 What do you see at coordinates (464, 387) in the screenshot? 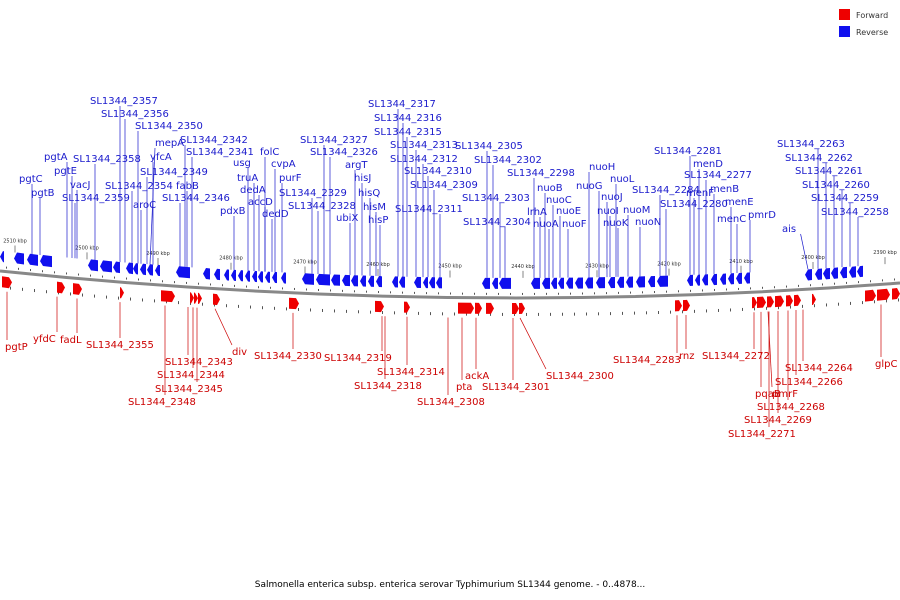
I see `forward-gene-label: pta` at bounding box center [464, 387].